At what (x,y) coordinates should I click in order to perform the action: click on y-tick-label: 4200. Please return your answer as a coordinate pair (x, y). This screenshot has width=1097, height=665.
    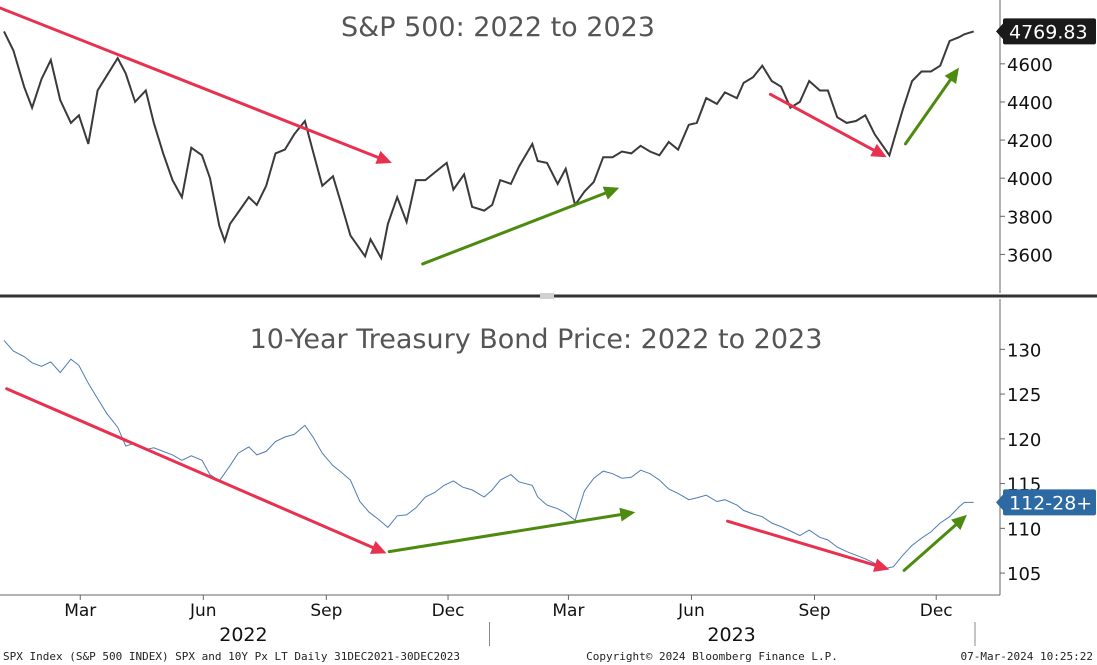
    Looking at the image, I should click on (1030, 141).